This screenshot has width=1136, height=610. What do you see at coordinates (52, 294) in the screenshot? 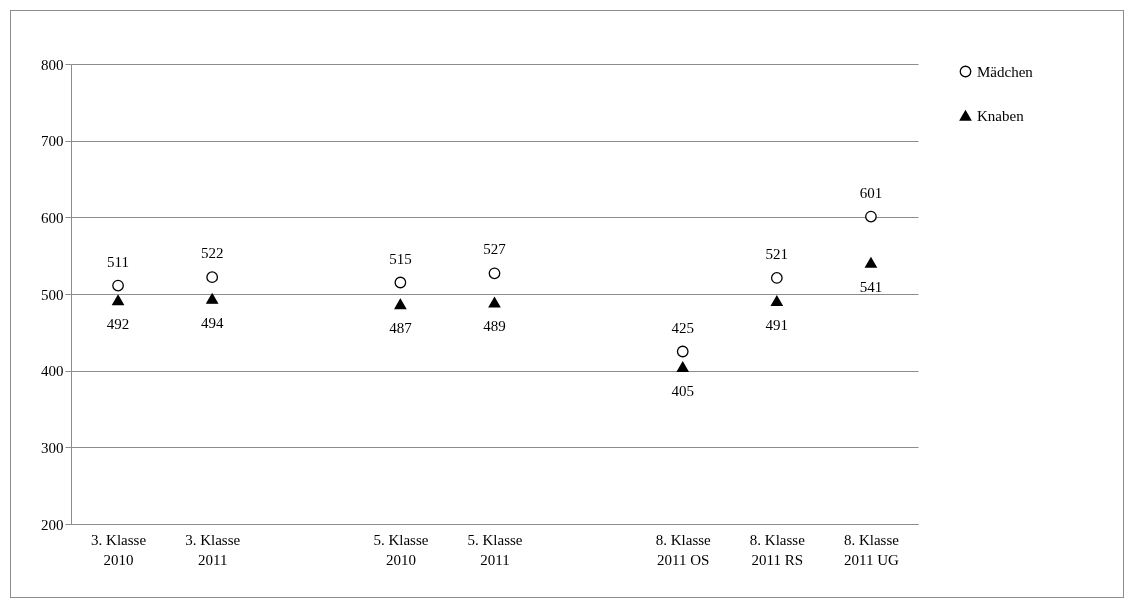
I see `y-tick-label: 500` at bounding box center [52, 294].